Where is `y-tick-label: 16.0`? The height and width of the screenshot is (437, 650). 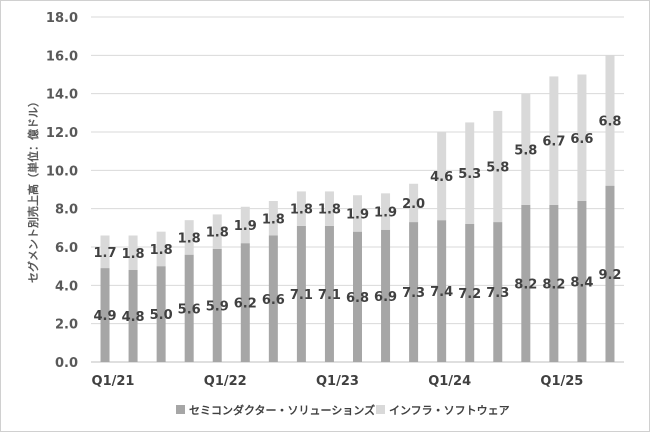
y-tick-label: 16.0 is located at coordinates (62, 56).